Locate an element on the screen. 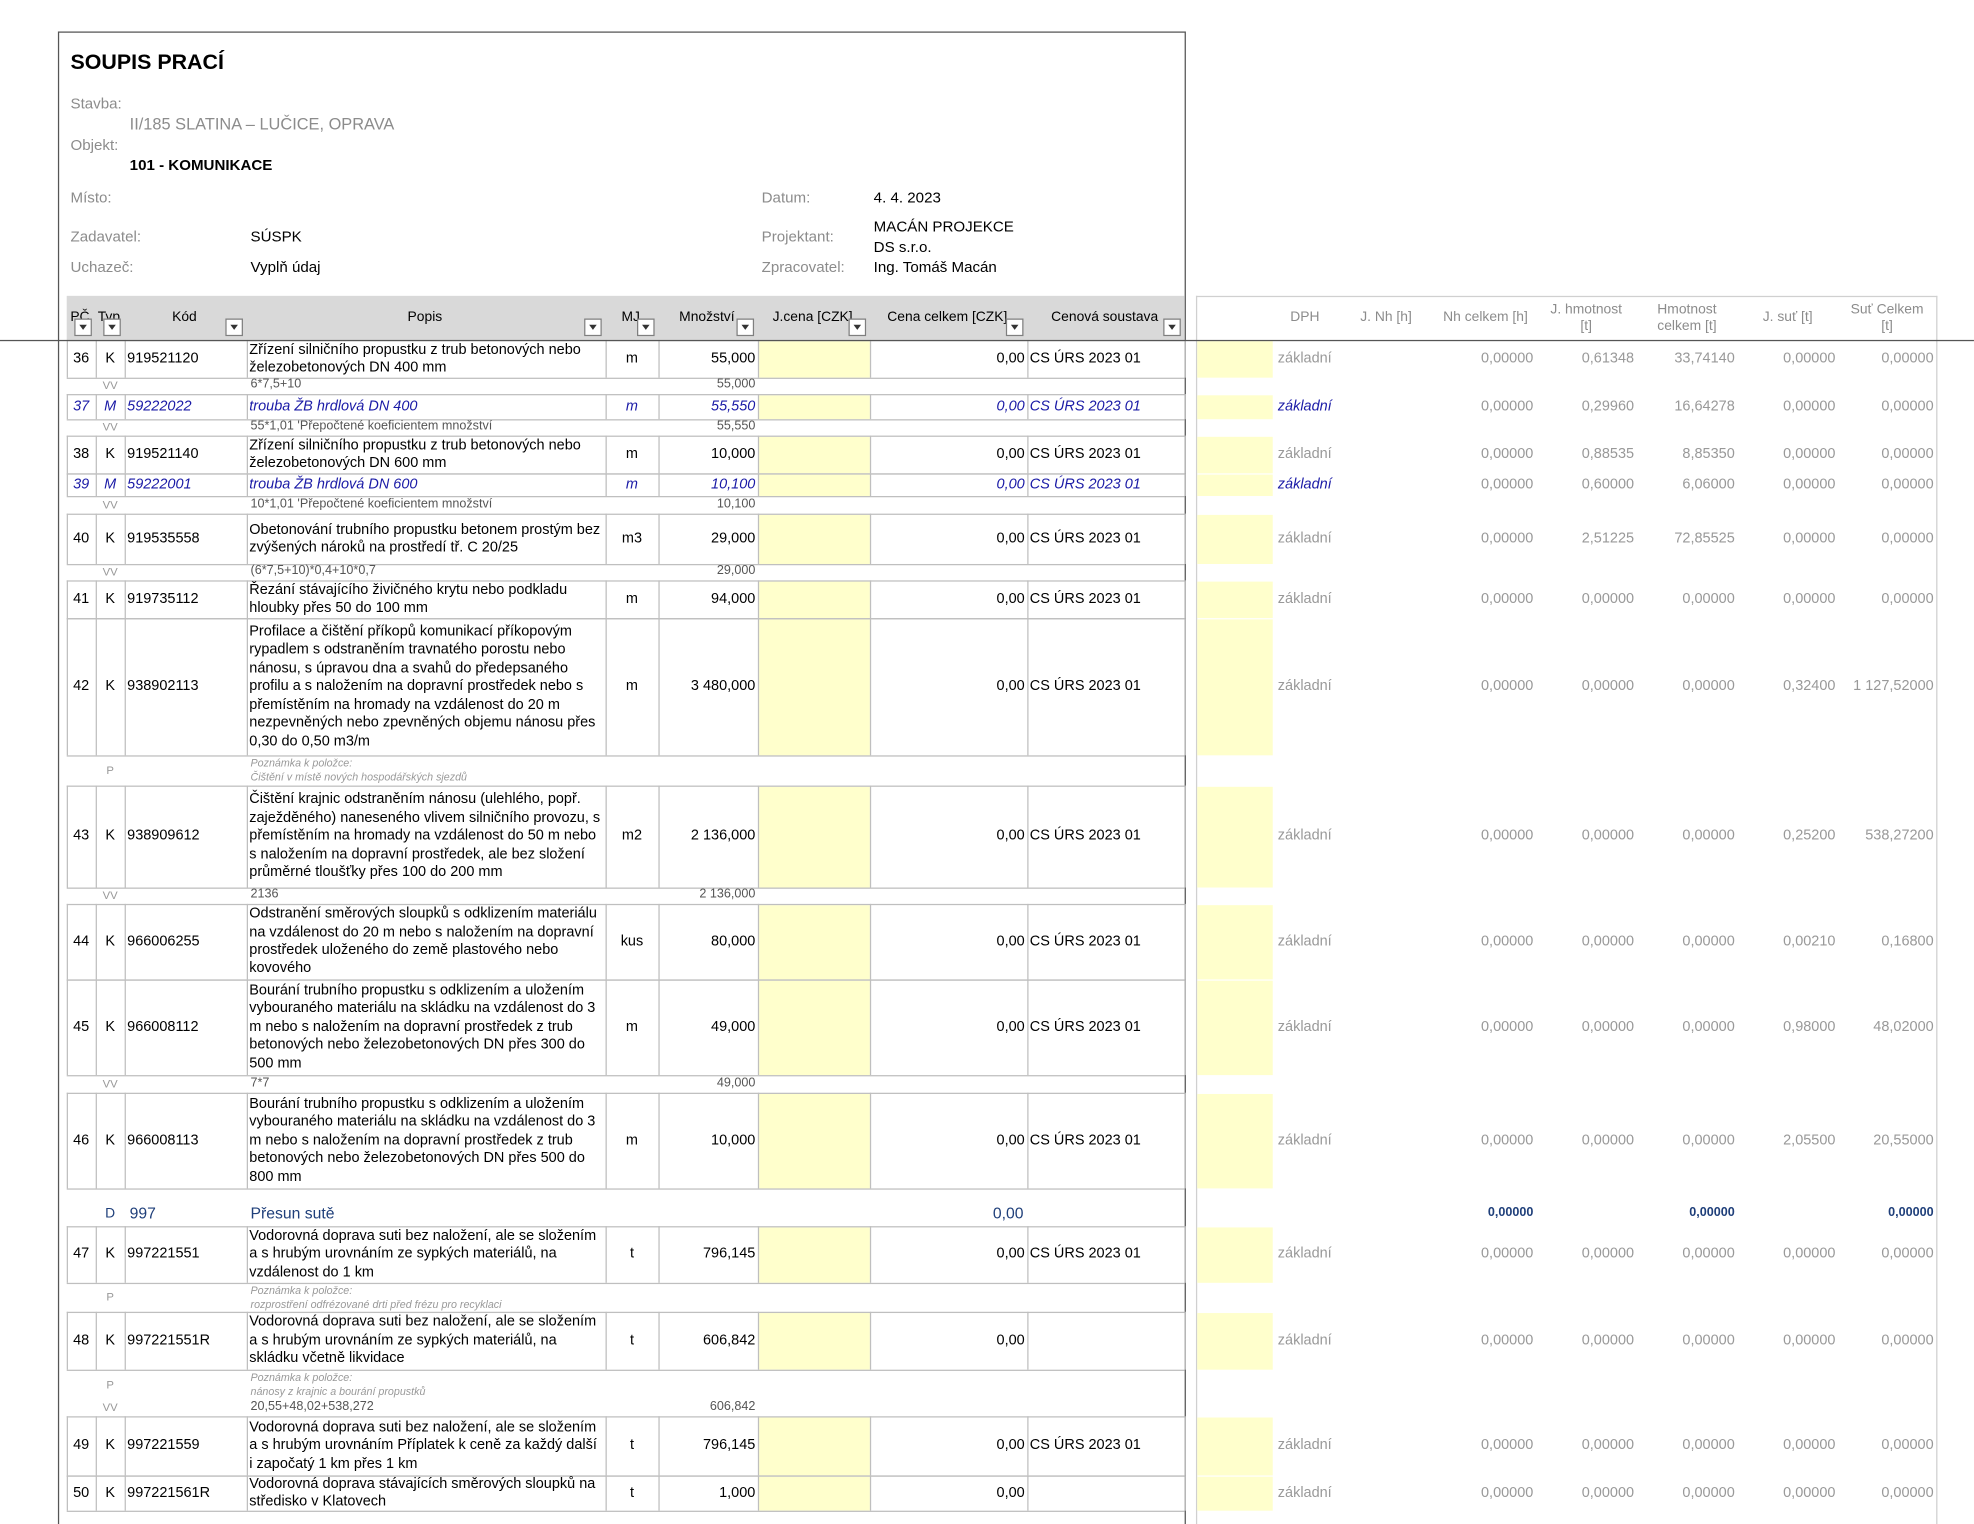  cell: trouba ŽB hrdlová DN 400 is located at coordinates (333, 406).